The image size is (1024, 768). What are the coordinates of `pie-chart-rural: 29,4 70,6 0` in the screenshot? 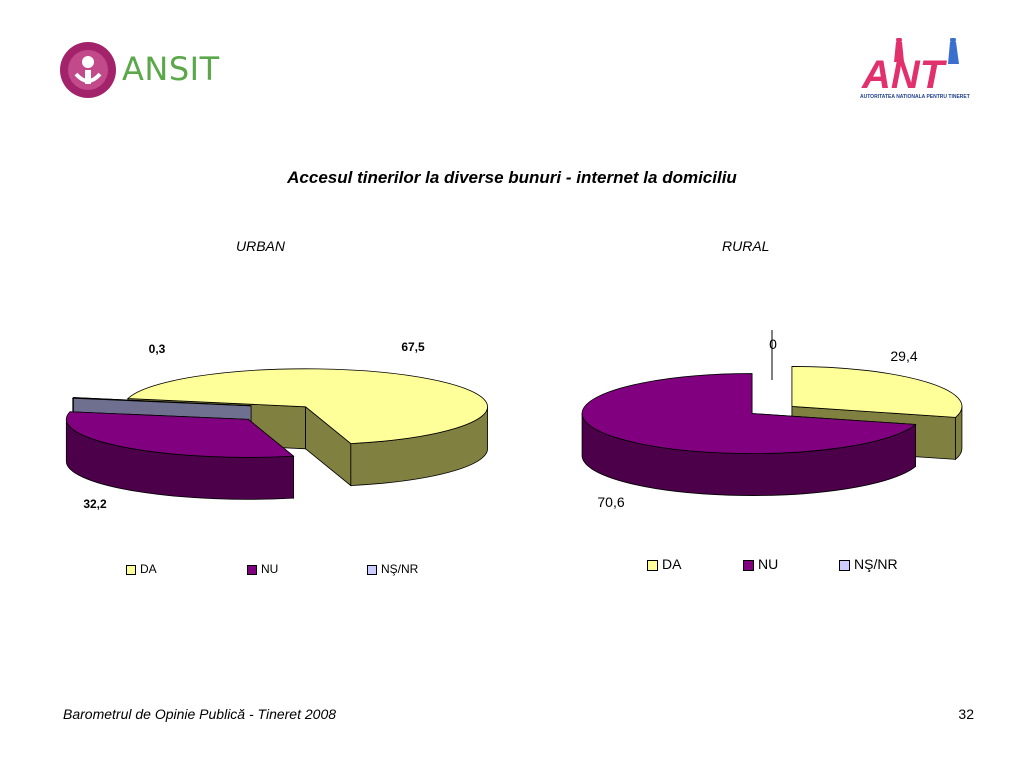 It's located at (772, 420).